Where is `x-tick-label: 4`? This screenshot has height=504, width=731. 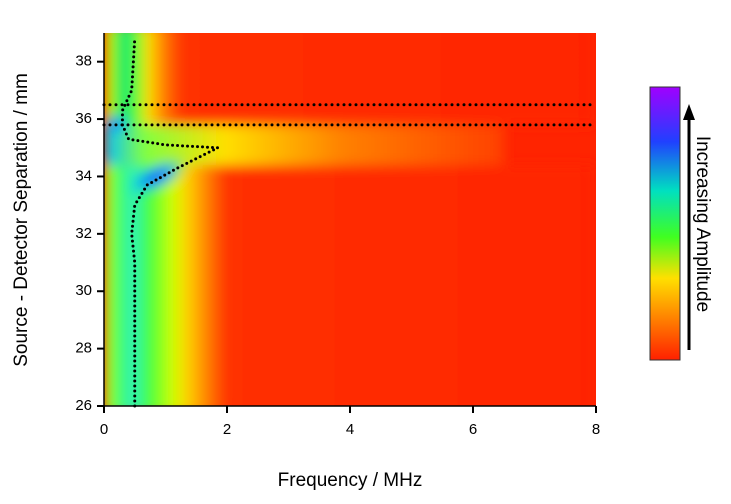 x-tick-label: 4 is located at coordinates (350, 429).